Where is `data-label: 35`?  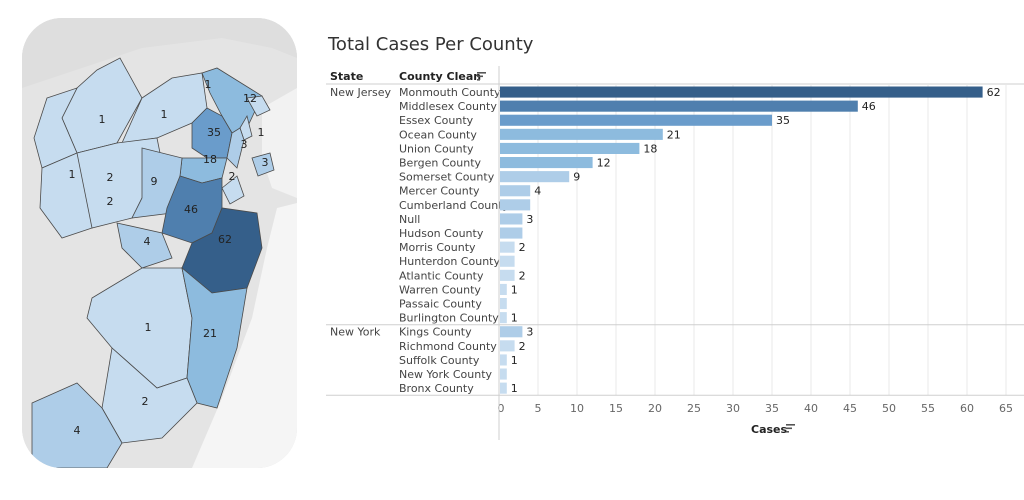
data-label: 35 is located at coordinates (783, 120).